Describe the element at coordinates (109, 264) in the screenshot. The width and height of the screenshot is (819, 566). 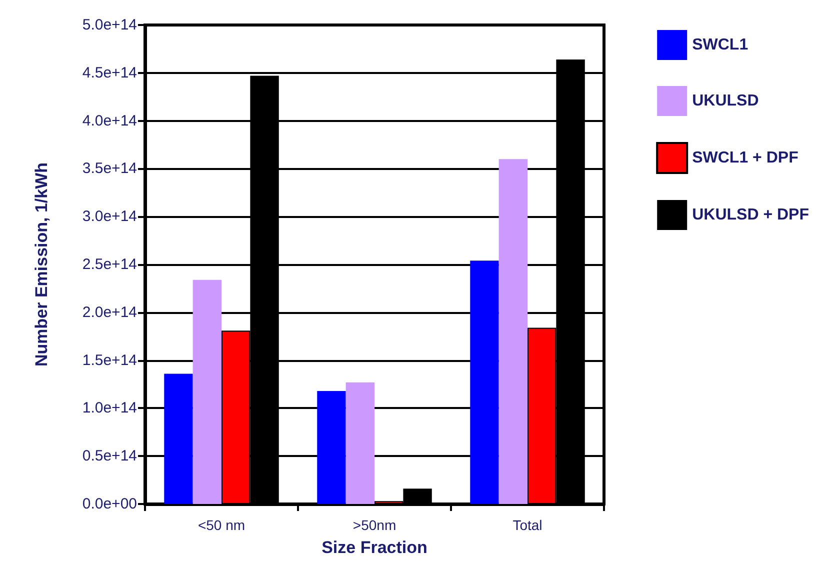
I see `y-tick-label: 2.5e+14` at that location.